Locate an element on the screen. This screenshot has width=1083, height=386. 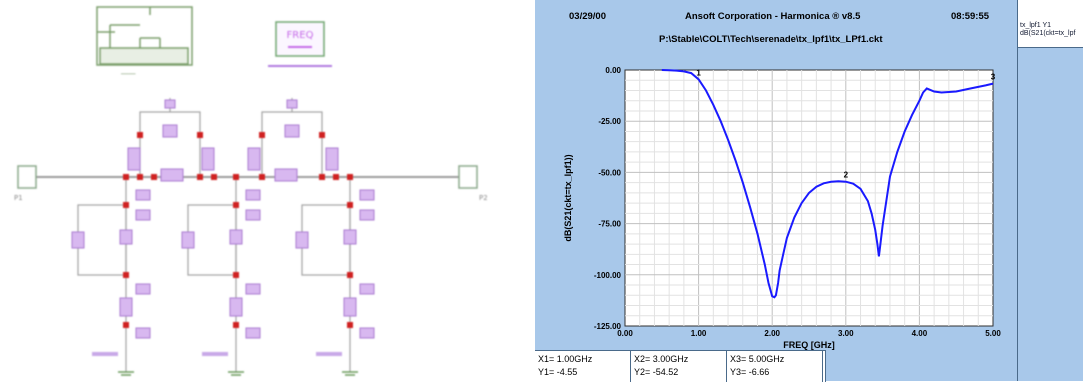
x-tick-label: 1.00 is located at coordinates (699, 333).